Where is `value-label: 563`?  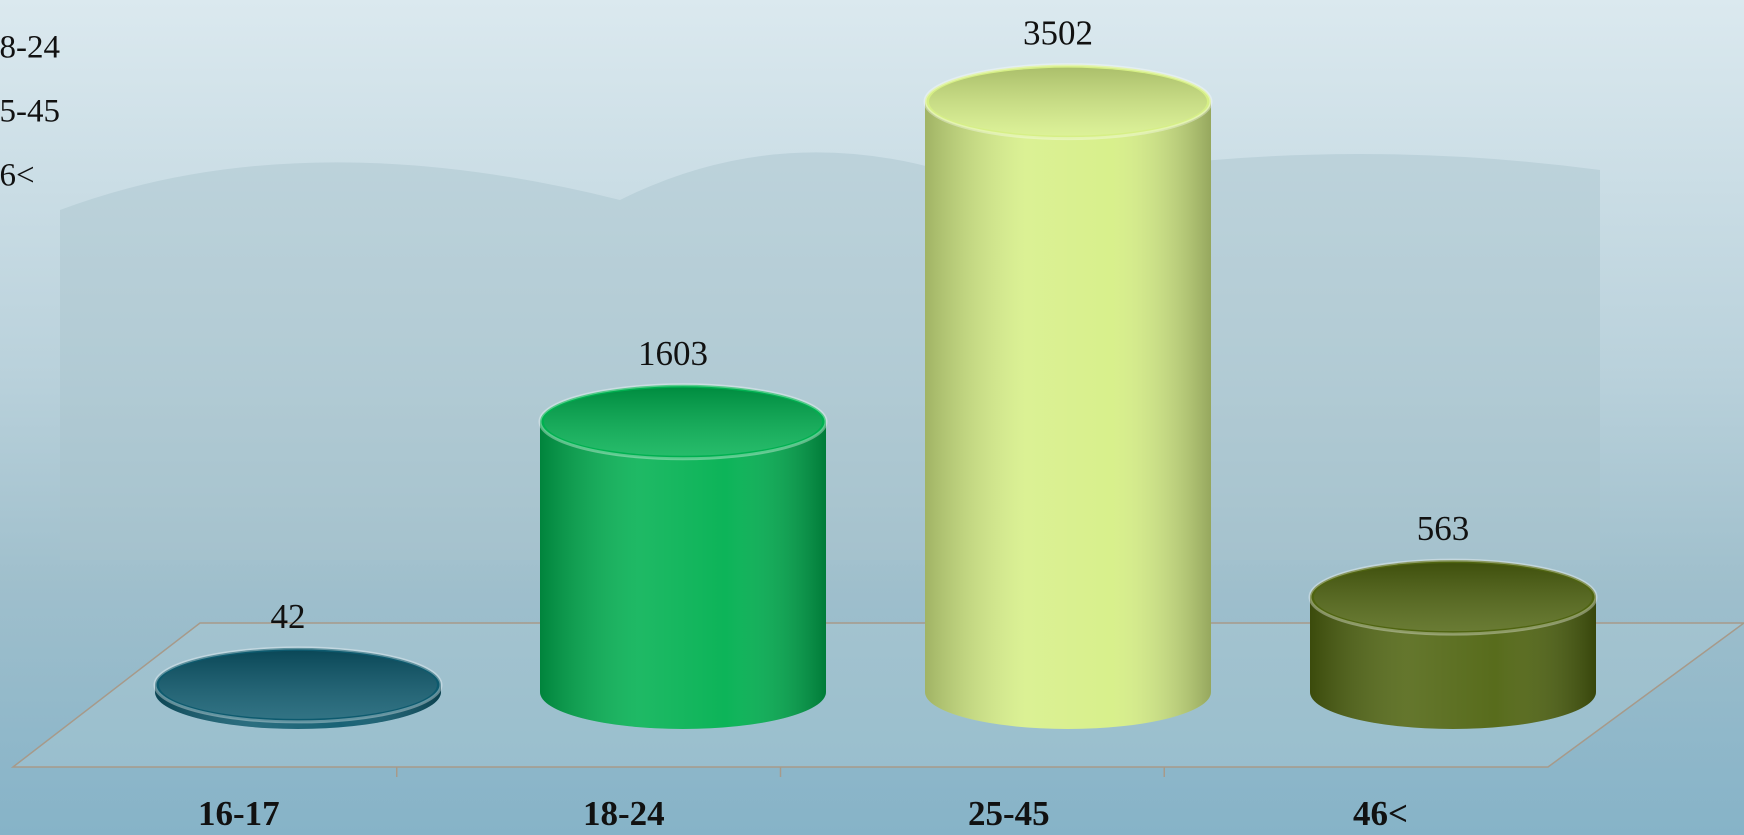 value-label: 563 is located at coordinates (1443, 528).